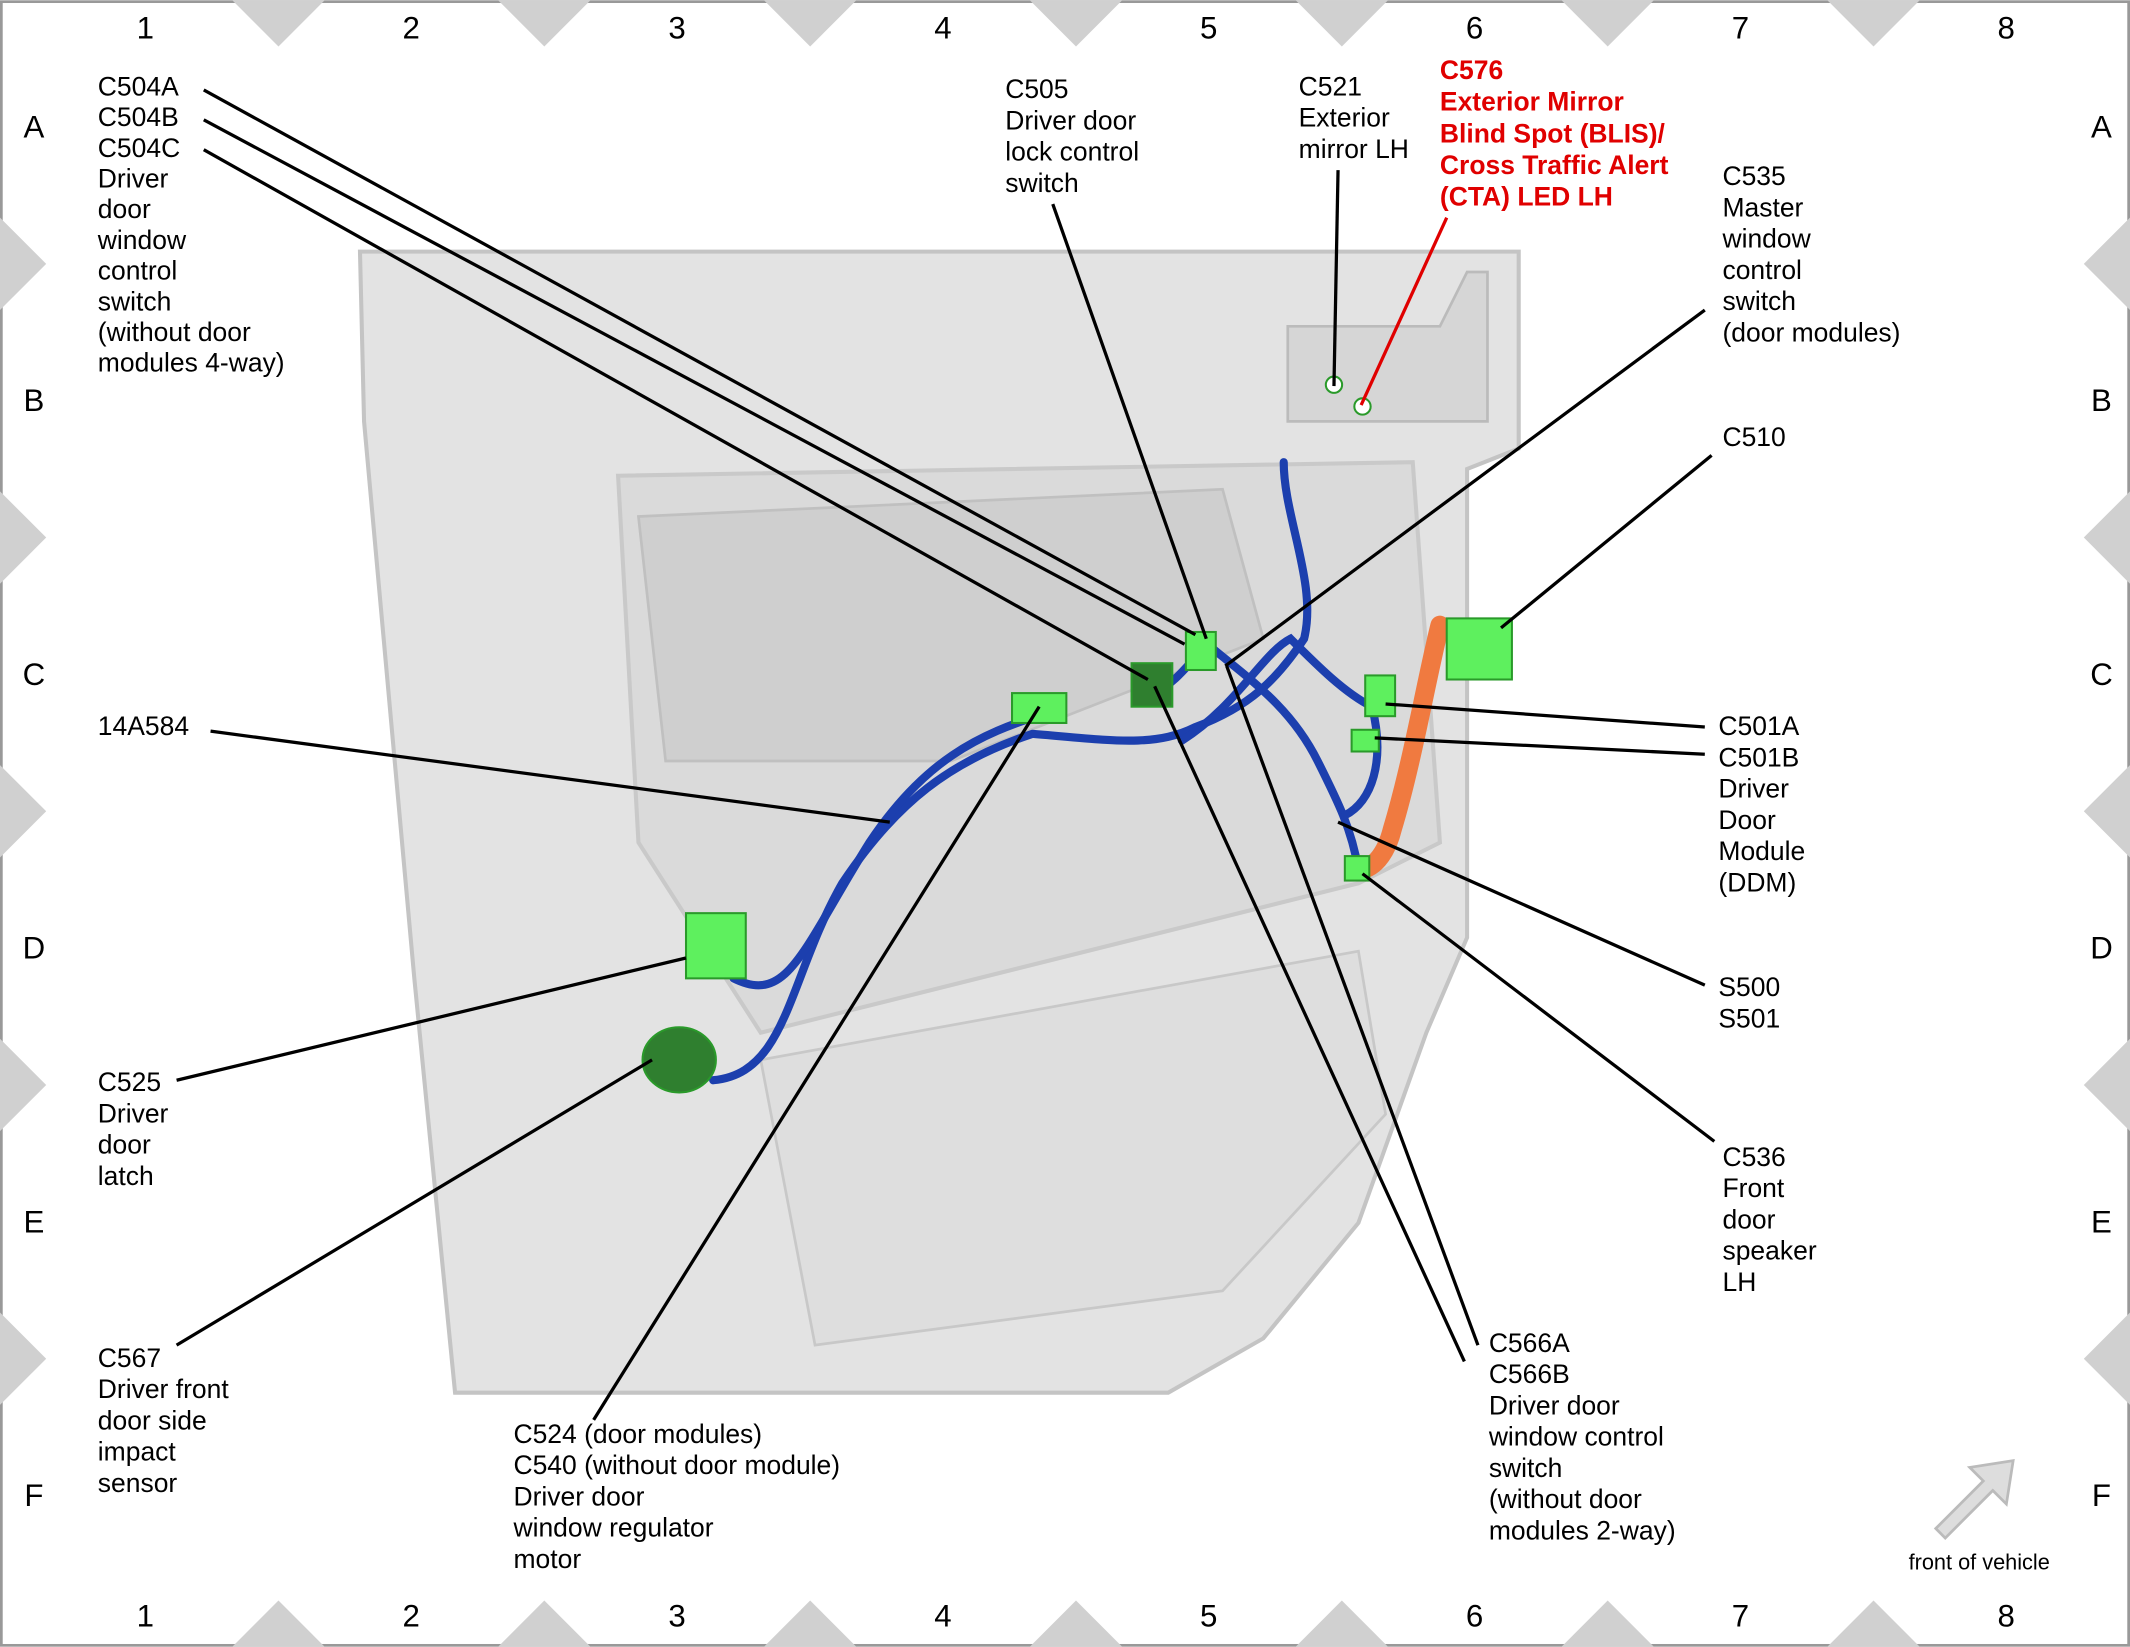 Image resolution: width=2130 pixels, height=1647 pixels. What do you see at coordinates (138, 117) in the screenshot?
I see `callout-text: C504B` at bounding box center [138, 117].